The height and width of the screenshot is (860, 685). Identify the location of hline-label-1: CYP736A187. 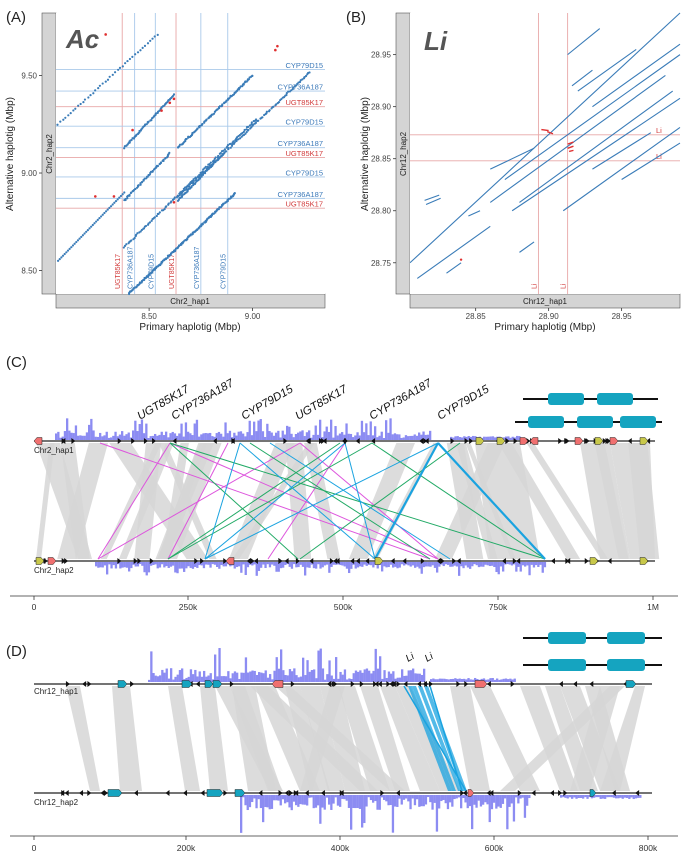
(300, 87).